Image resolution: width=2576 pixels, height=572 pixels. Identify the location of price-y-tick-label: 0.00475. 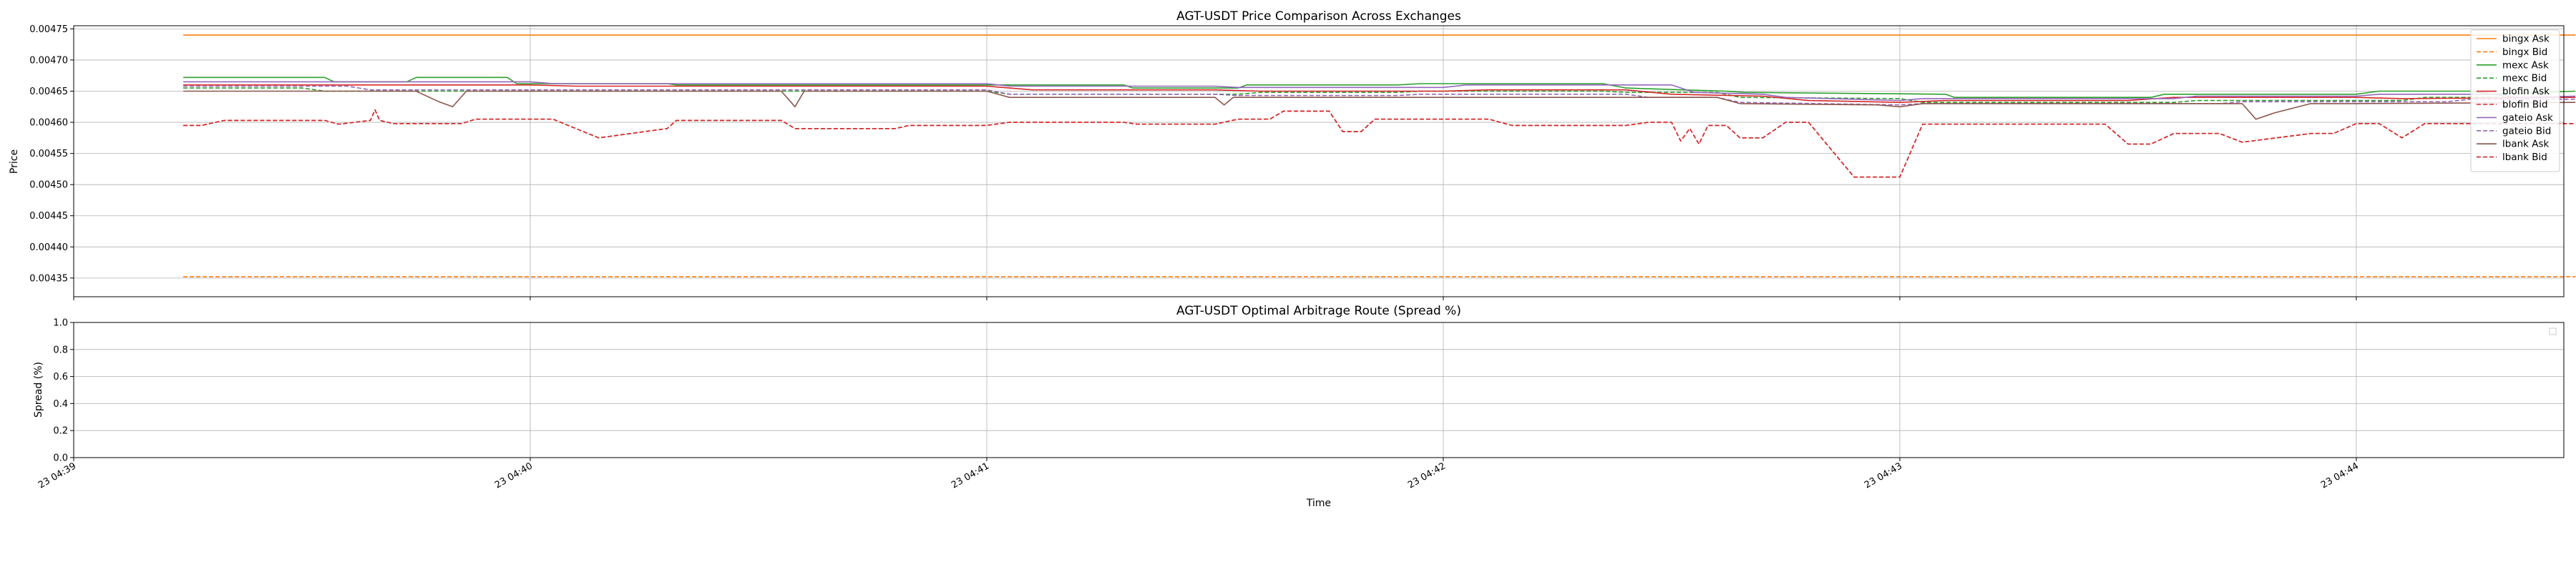
(48, 29).